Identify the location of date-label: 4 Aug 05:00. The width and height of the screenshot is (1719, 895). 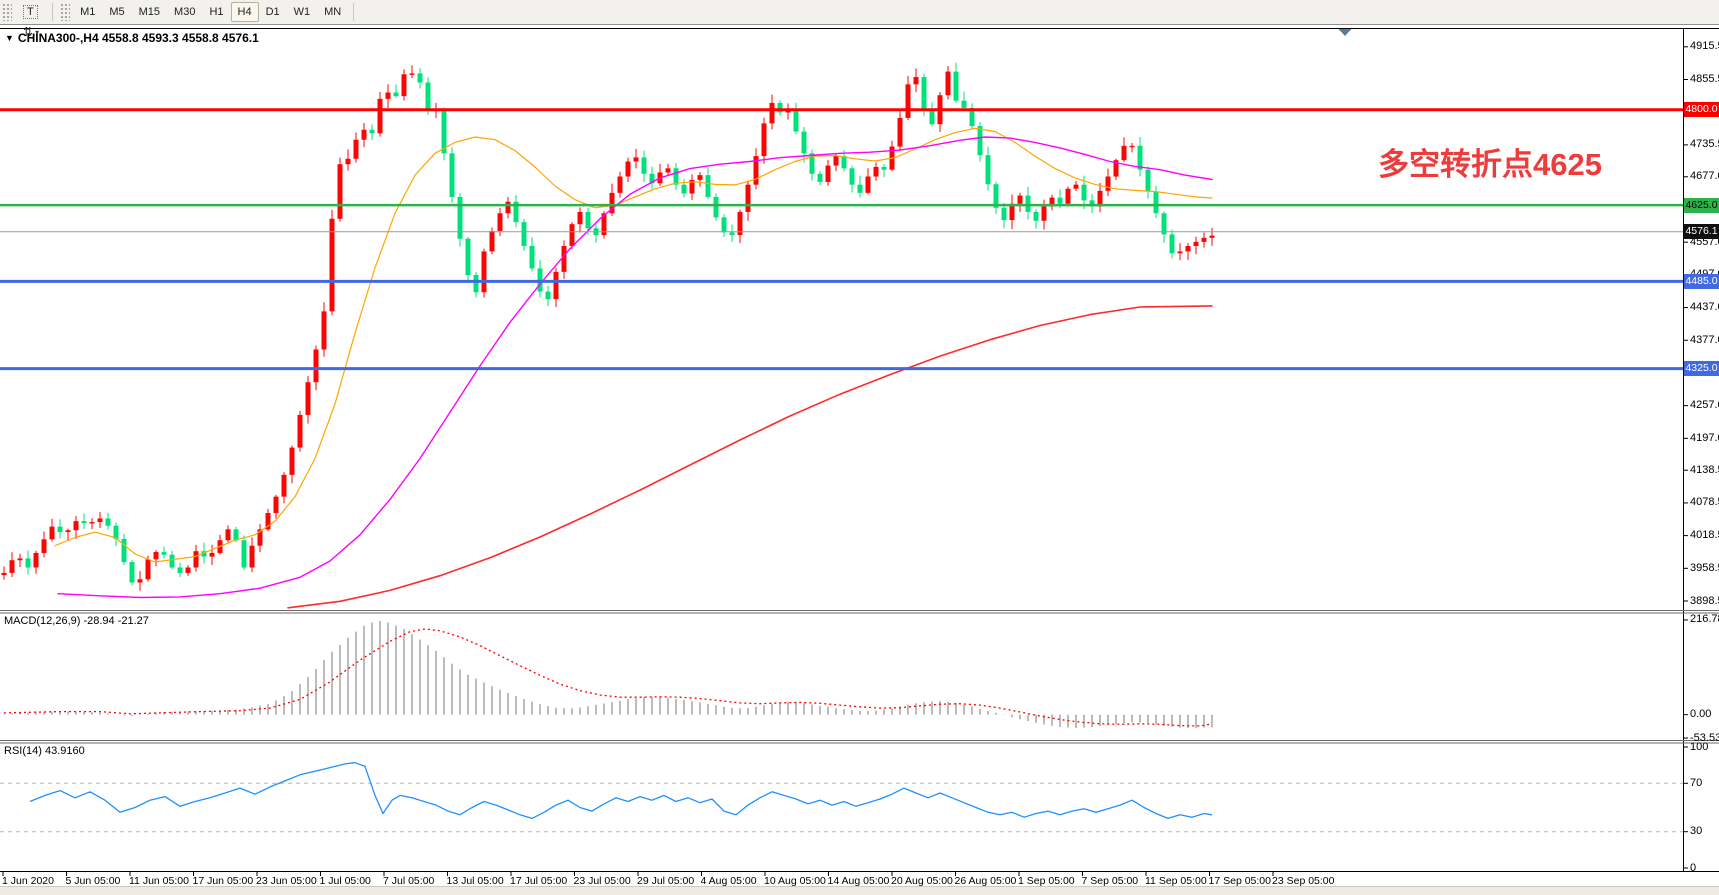
(728, 881).